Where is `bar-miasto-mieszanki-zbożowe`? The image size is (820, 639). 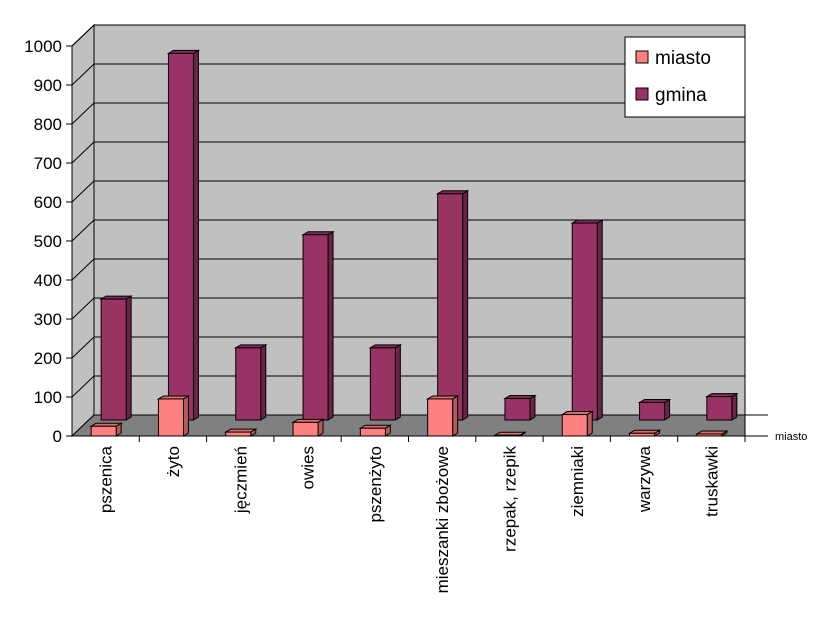
bar-miasto-mieszanki-zbożowe is located at coordinates (442, 416).